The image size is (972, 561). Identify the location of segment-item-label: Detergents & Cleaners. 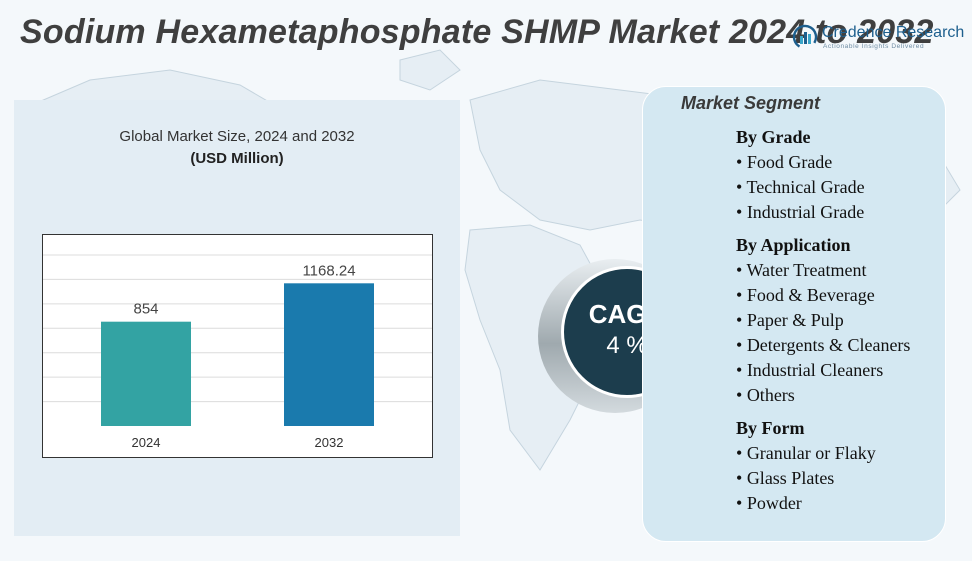
(828, 345).